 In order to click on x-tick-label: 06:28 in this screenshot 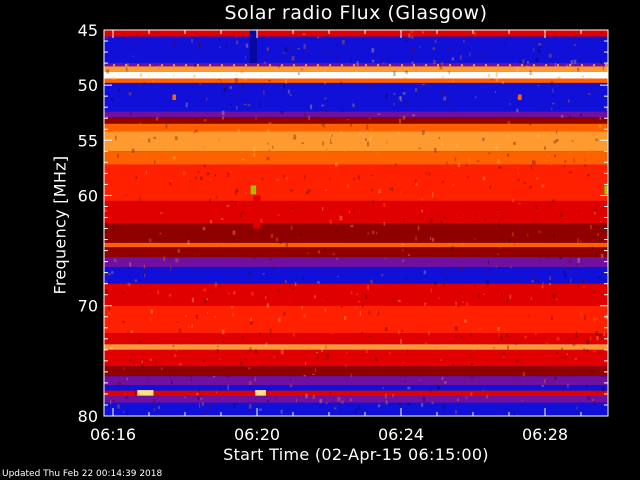, I will do `click(545, 434)`.